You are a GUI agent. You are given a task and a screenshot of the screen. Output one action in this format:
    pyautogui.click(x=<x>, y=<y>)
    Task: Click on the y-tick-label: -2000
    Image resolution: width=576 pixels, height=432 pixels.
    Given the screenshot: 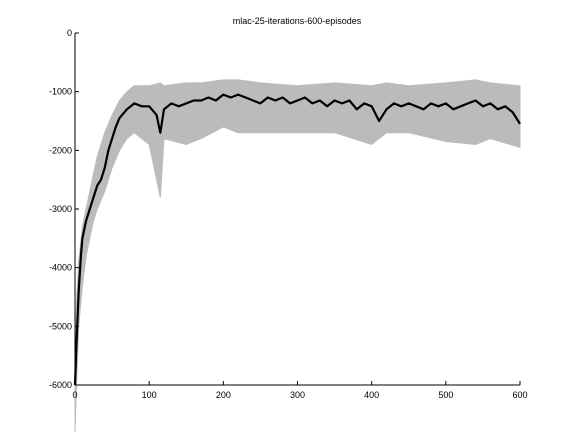 What is the action you would take?
    pyautogui.click(x=60, y=150)
    